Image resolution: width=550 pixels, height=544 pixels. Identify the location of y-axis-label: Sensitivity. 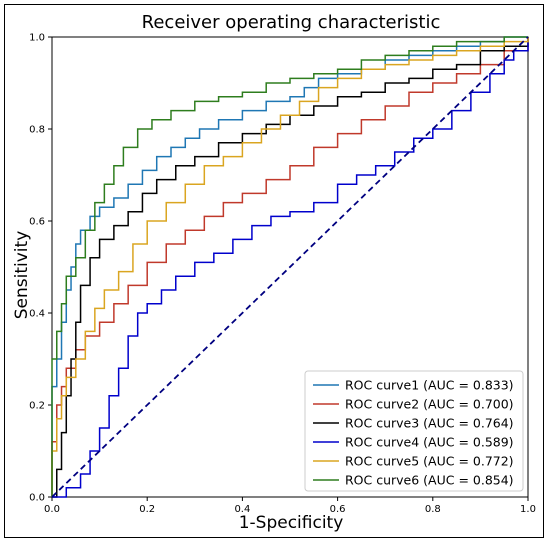
(22, 275).